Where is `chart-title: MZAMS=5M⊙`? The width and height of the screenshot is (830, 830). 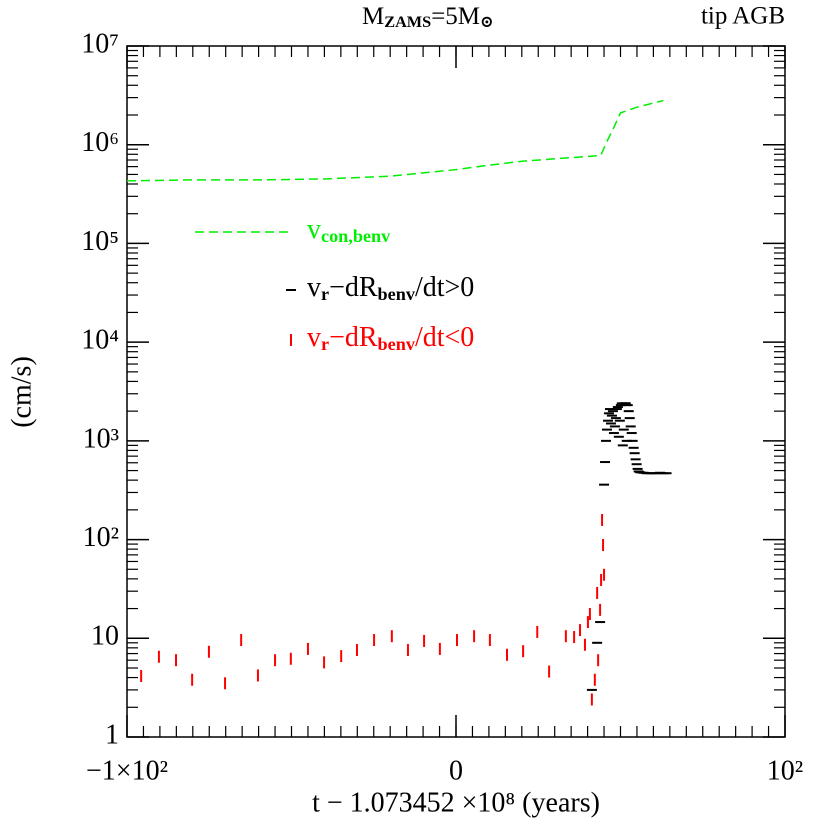 chart-title: MZAMS=5M⊙ is located at coordinates (428, 17).